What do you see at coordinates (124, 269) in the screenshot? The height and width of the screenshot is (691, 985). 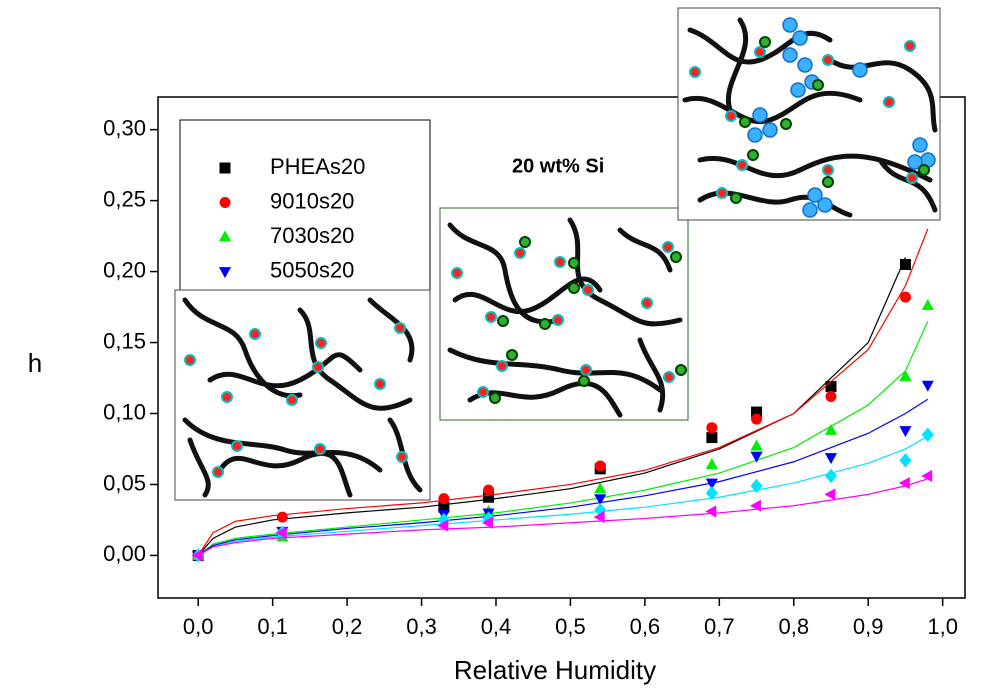 I see `y-tick-label: 0,20` at bounding box center [124, 269].